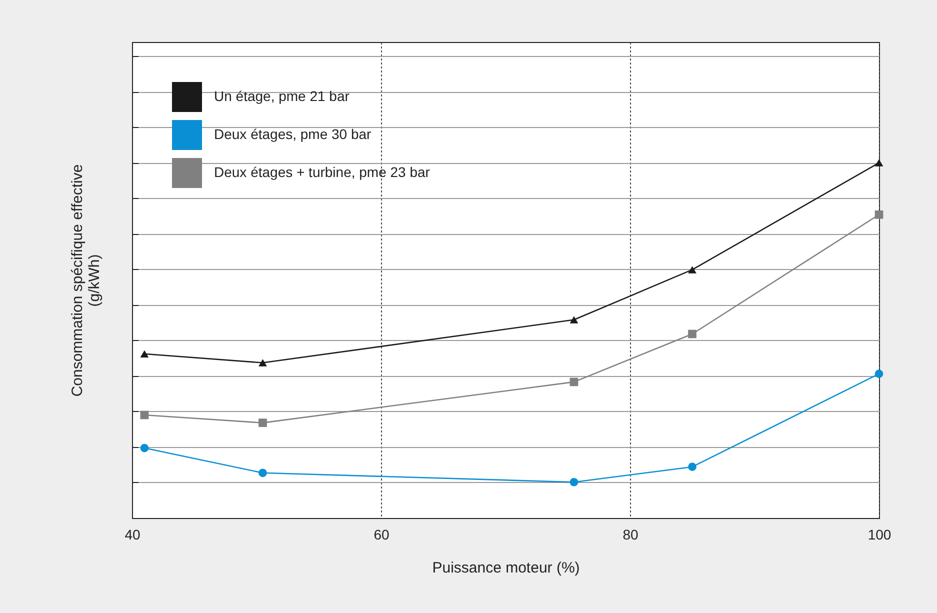 This screenshot has height=613, width=937. Describe the element at coordinates (293, 134) in the screenshot. I see `legend-label: Deux étages, pme 30 bar` at that location.